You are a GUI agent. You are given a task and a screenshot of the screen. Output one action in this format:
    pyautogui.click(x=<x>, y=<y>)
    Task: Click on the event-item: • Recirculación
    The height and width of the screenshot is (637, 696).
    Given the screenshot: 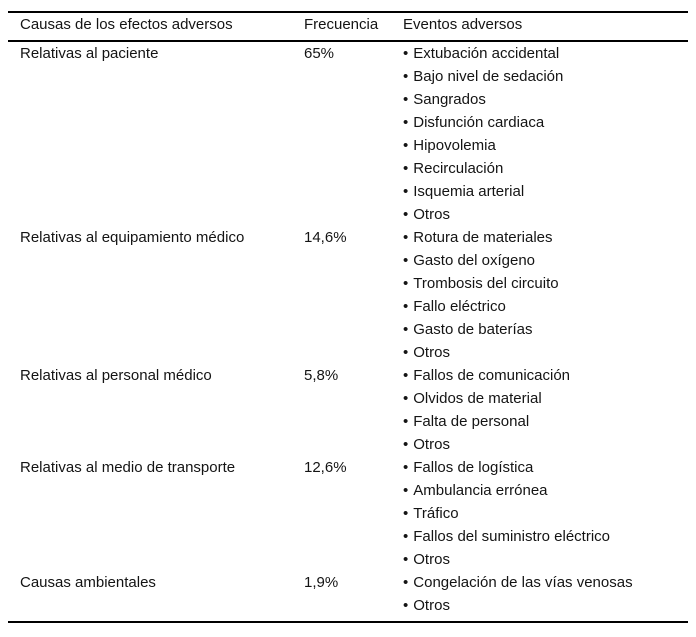 What is the action you would take?
    pyautogui.click(x=545, y=168)
    